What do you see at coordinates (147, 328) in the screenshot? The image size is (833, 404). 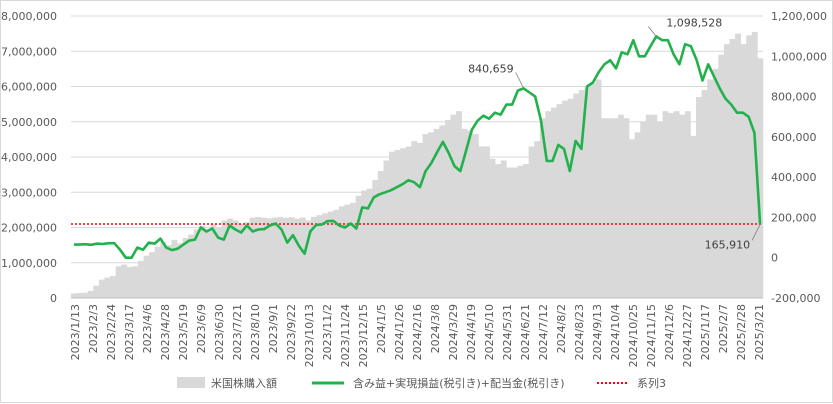 I see `x-tick-label: 2023/4/6` at bounding box center [147, 328].